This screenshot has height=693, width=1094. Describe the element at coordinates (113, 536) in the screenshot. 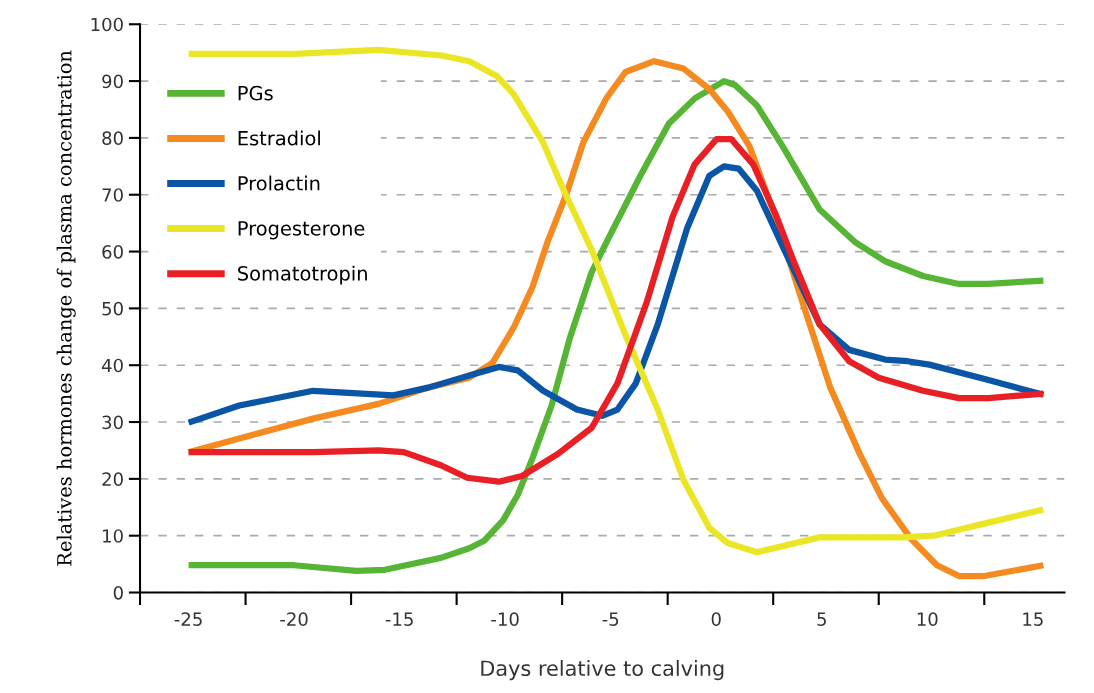

I see `y-tick-label: 10` at that location.